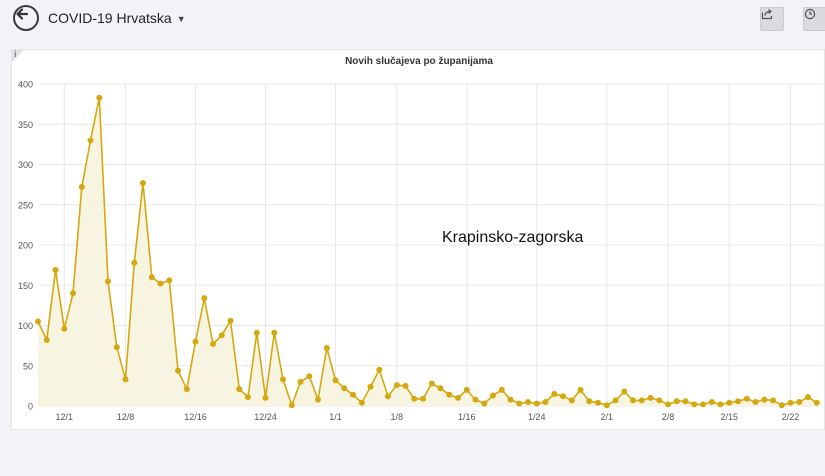 The width and height of the screenshot is (825, 476). Describe the element at coordinates (467, 417) in the screenshot. I see `x-tick-label: 1/16` at that location.